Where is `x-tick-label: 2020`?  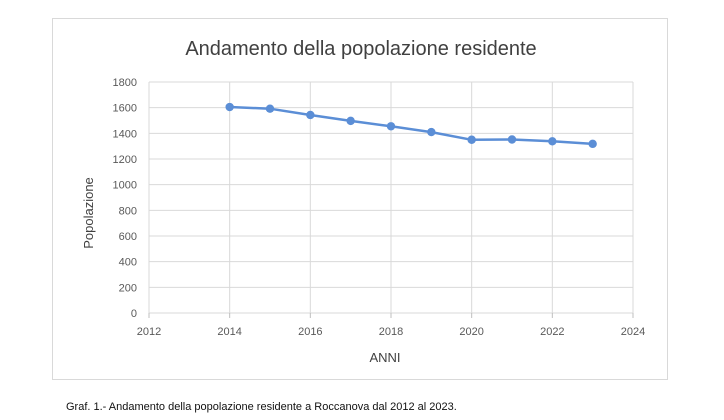 x-tick-label: 2020 is located at coordinates (471, 332).